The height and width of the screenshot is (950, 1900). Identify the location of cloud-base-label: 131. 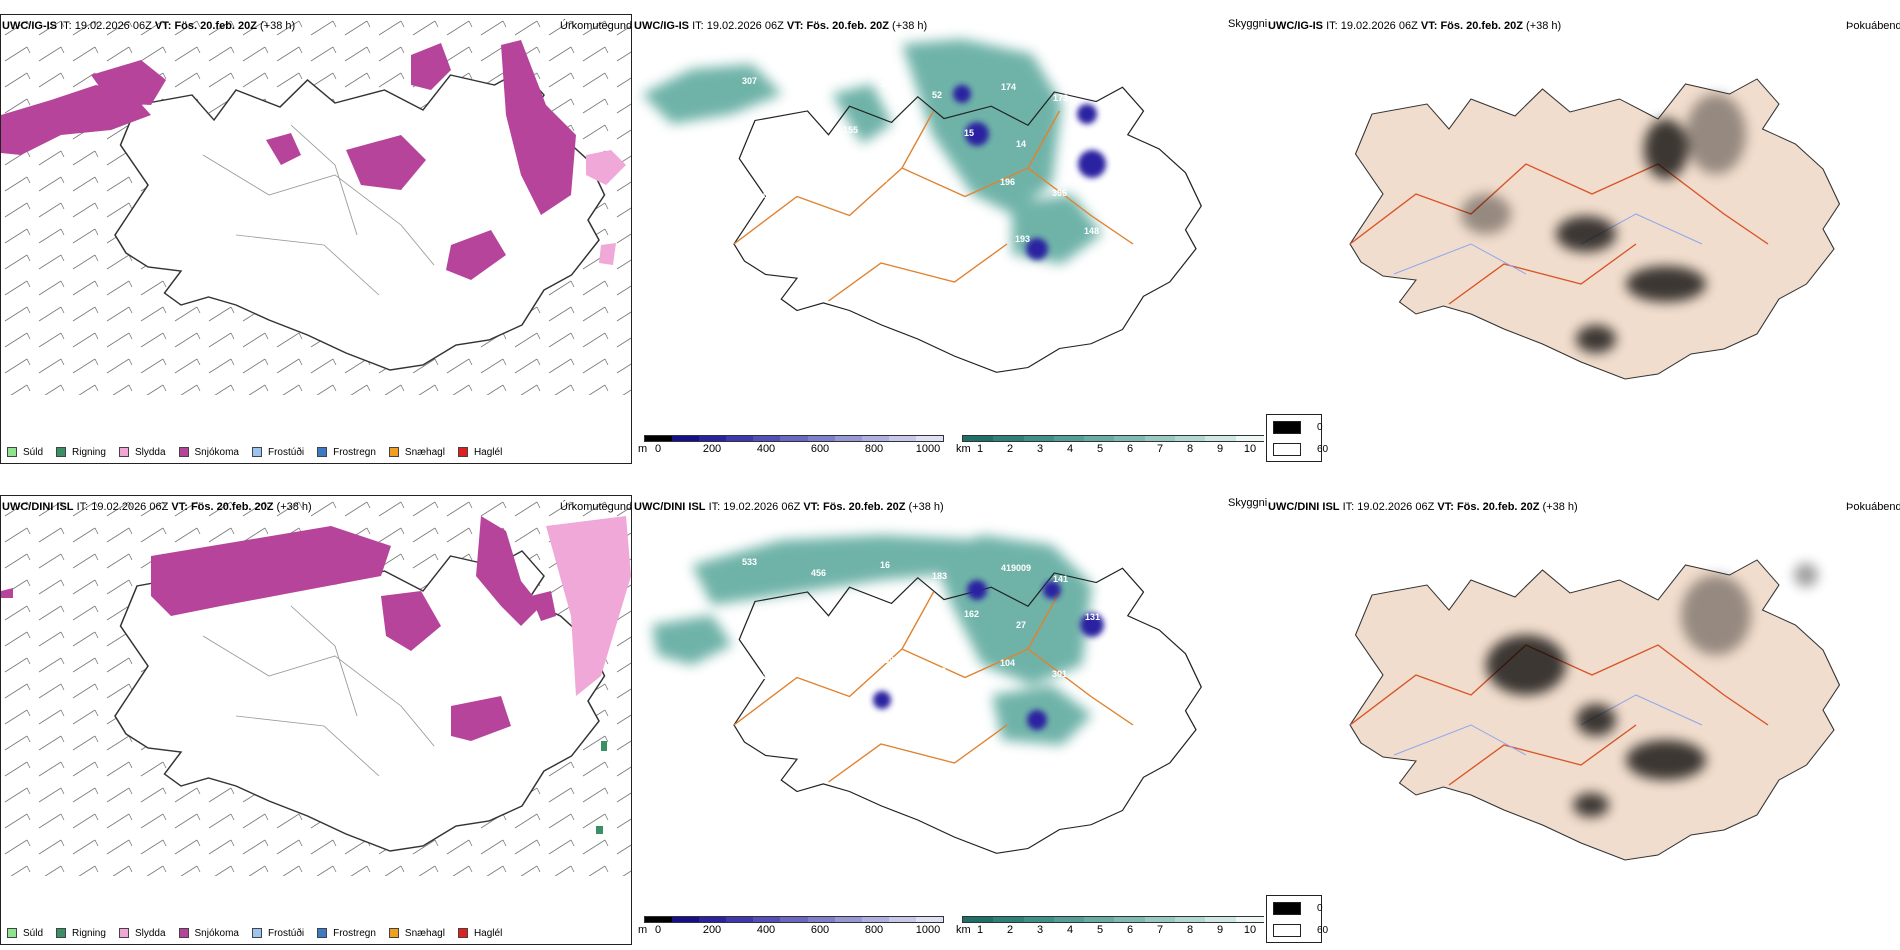
(1092, 617).